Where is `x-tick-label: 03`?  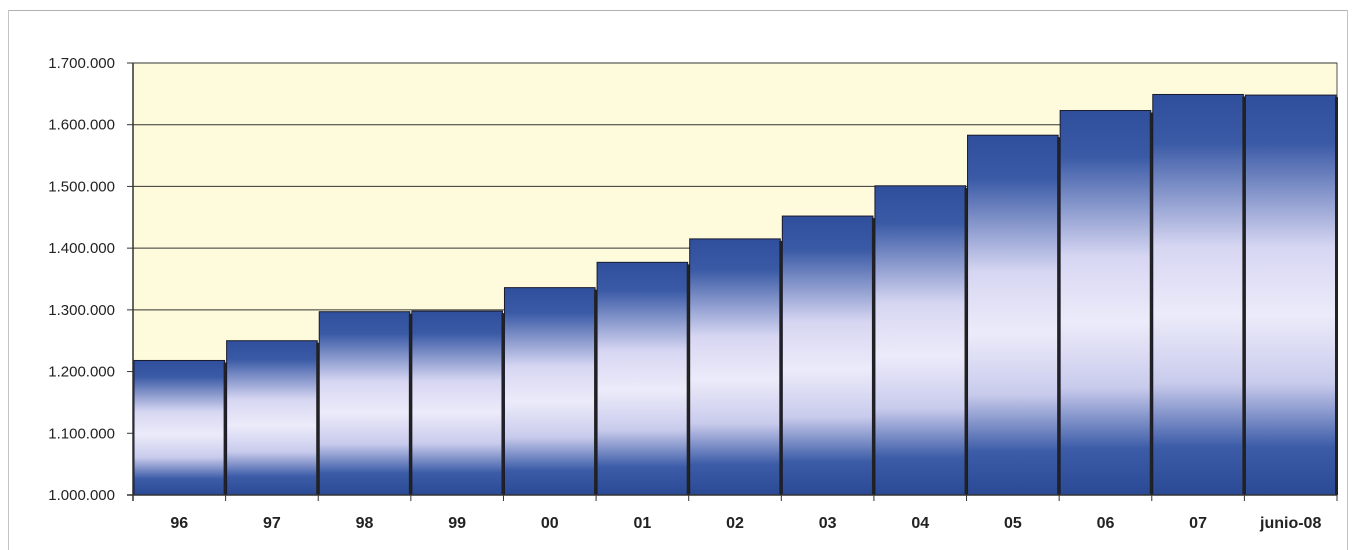 x-tick-label: 03 is located at coordinates (828, 523).